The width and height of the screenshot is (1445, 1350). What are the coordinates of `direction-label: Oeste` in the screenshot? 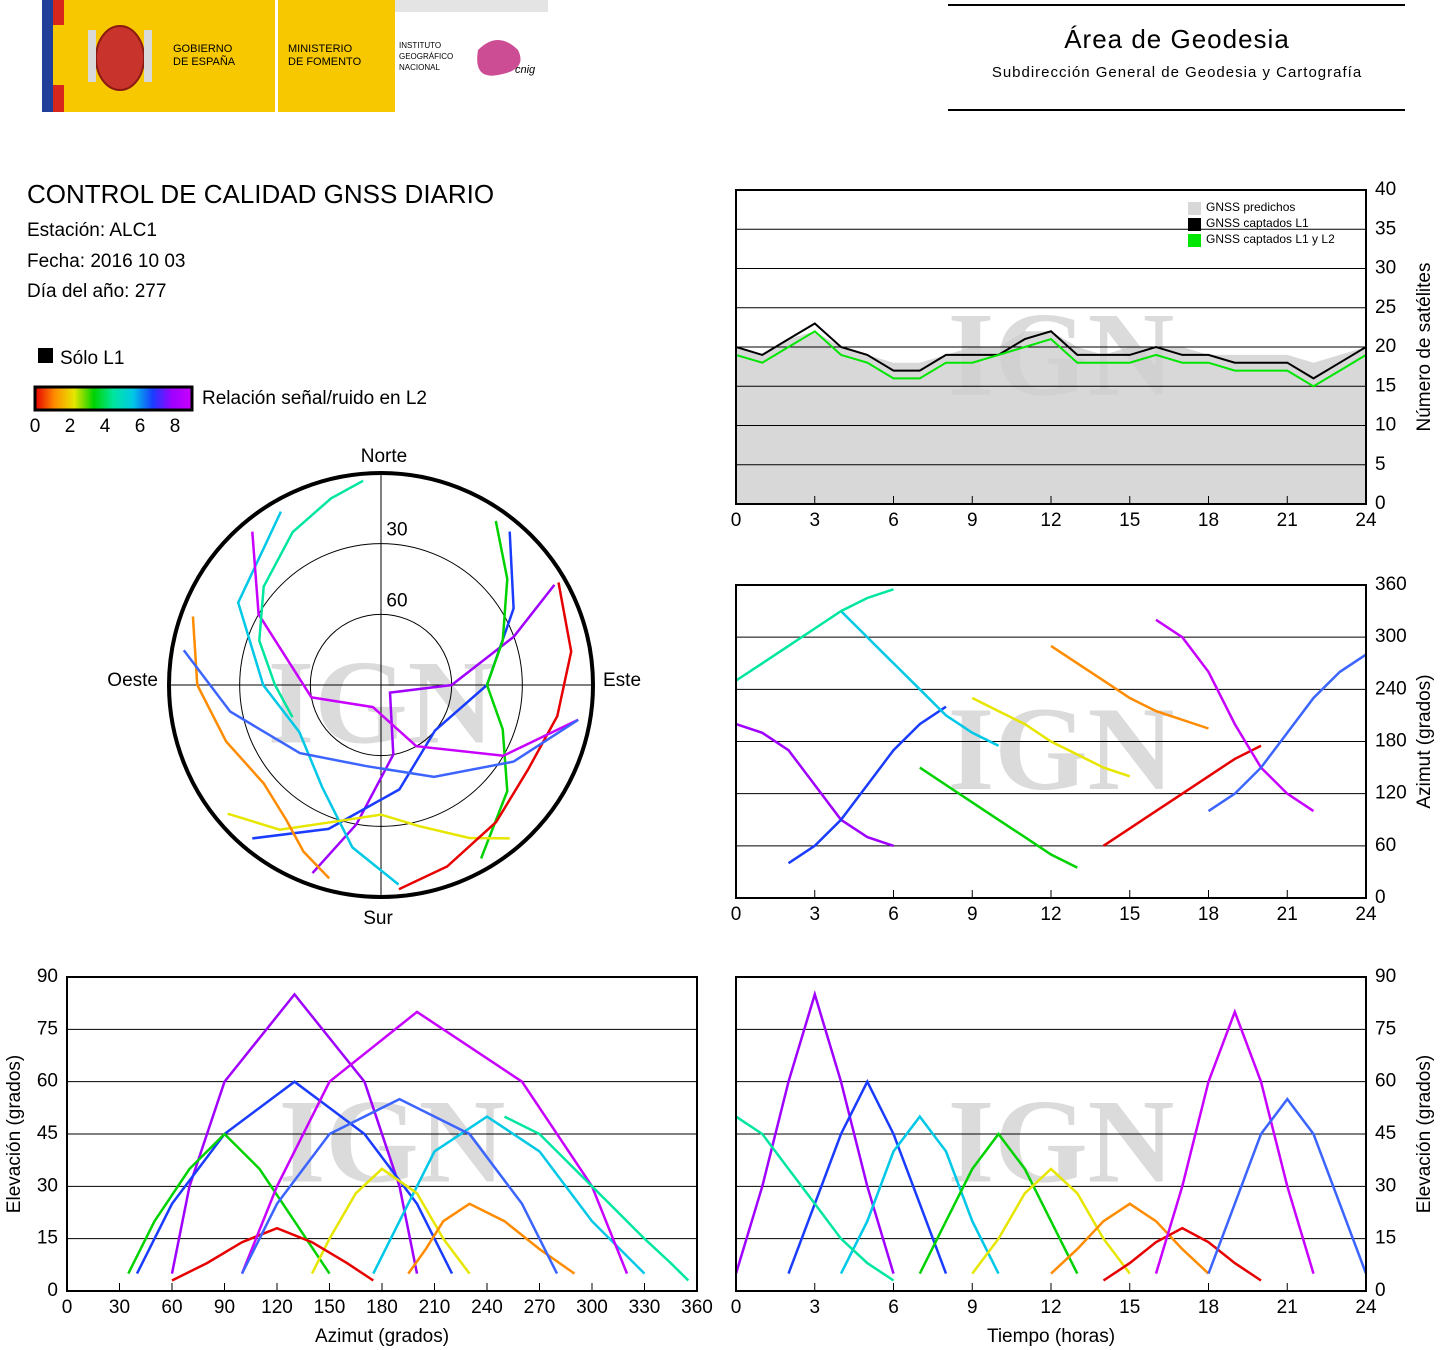 It's located at (132, 680).